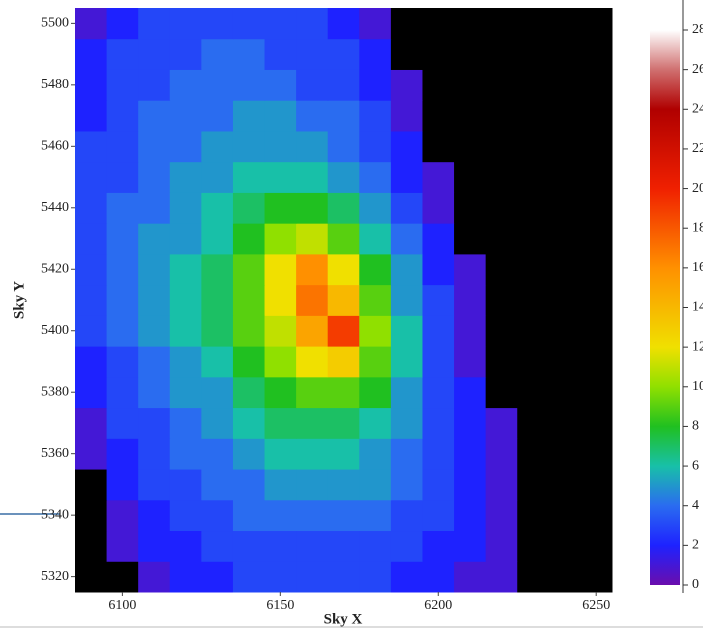 Image resolution: width=703 pixels, height=633 pixels. I want to click on x-tick-label: 6200, so click(438, 605).